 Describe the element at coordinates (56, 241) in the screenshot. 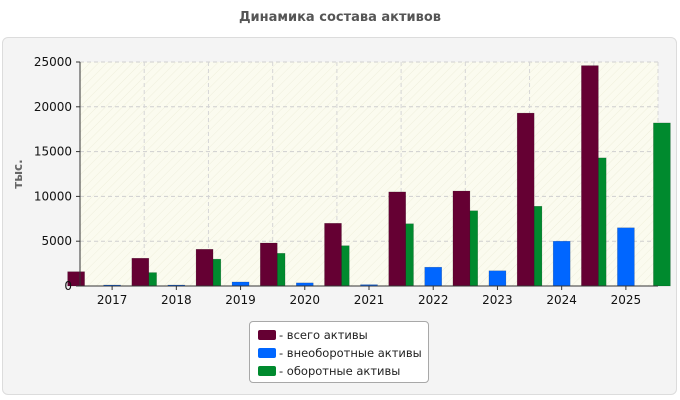

I see `y-tick-label: 5000` at that location.